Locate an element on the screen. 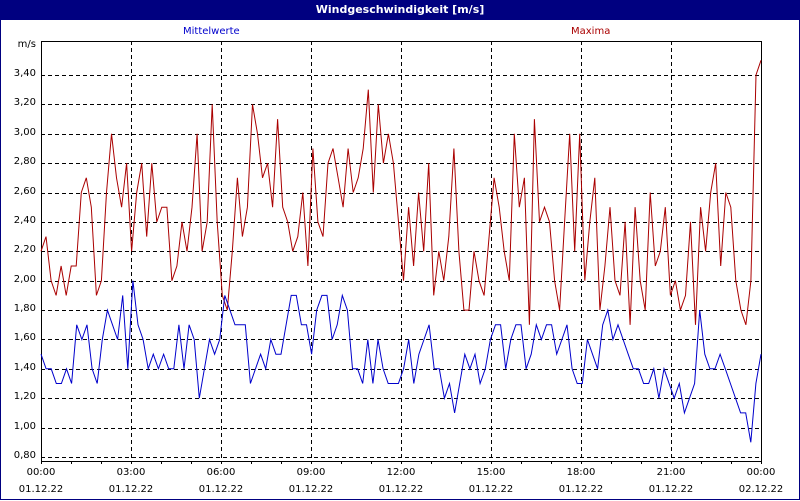 This screenshot has height=501, width=800. y-tick-label: 0,80 is located at coordinates (24, 455).